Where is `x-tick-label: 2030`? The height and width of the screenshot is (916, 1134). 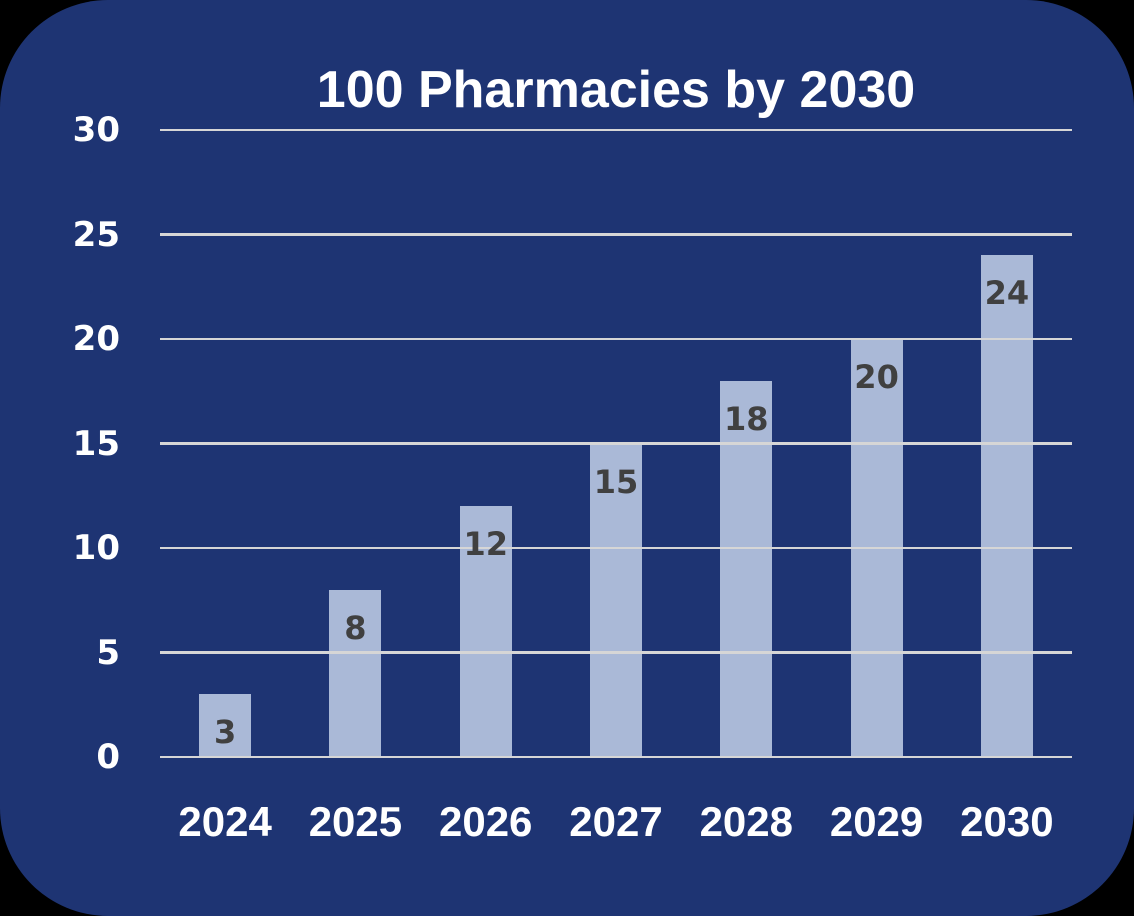 x-tick-label: 2030 is located at coordinates (1007, 821).